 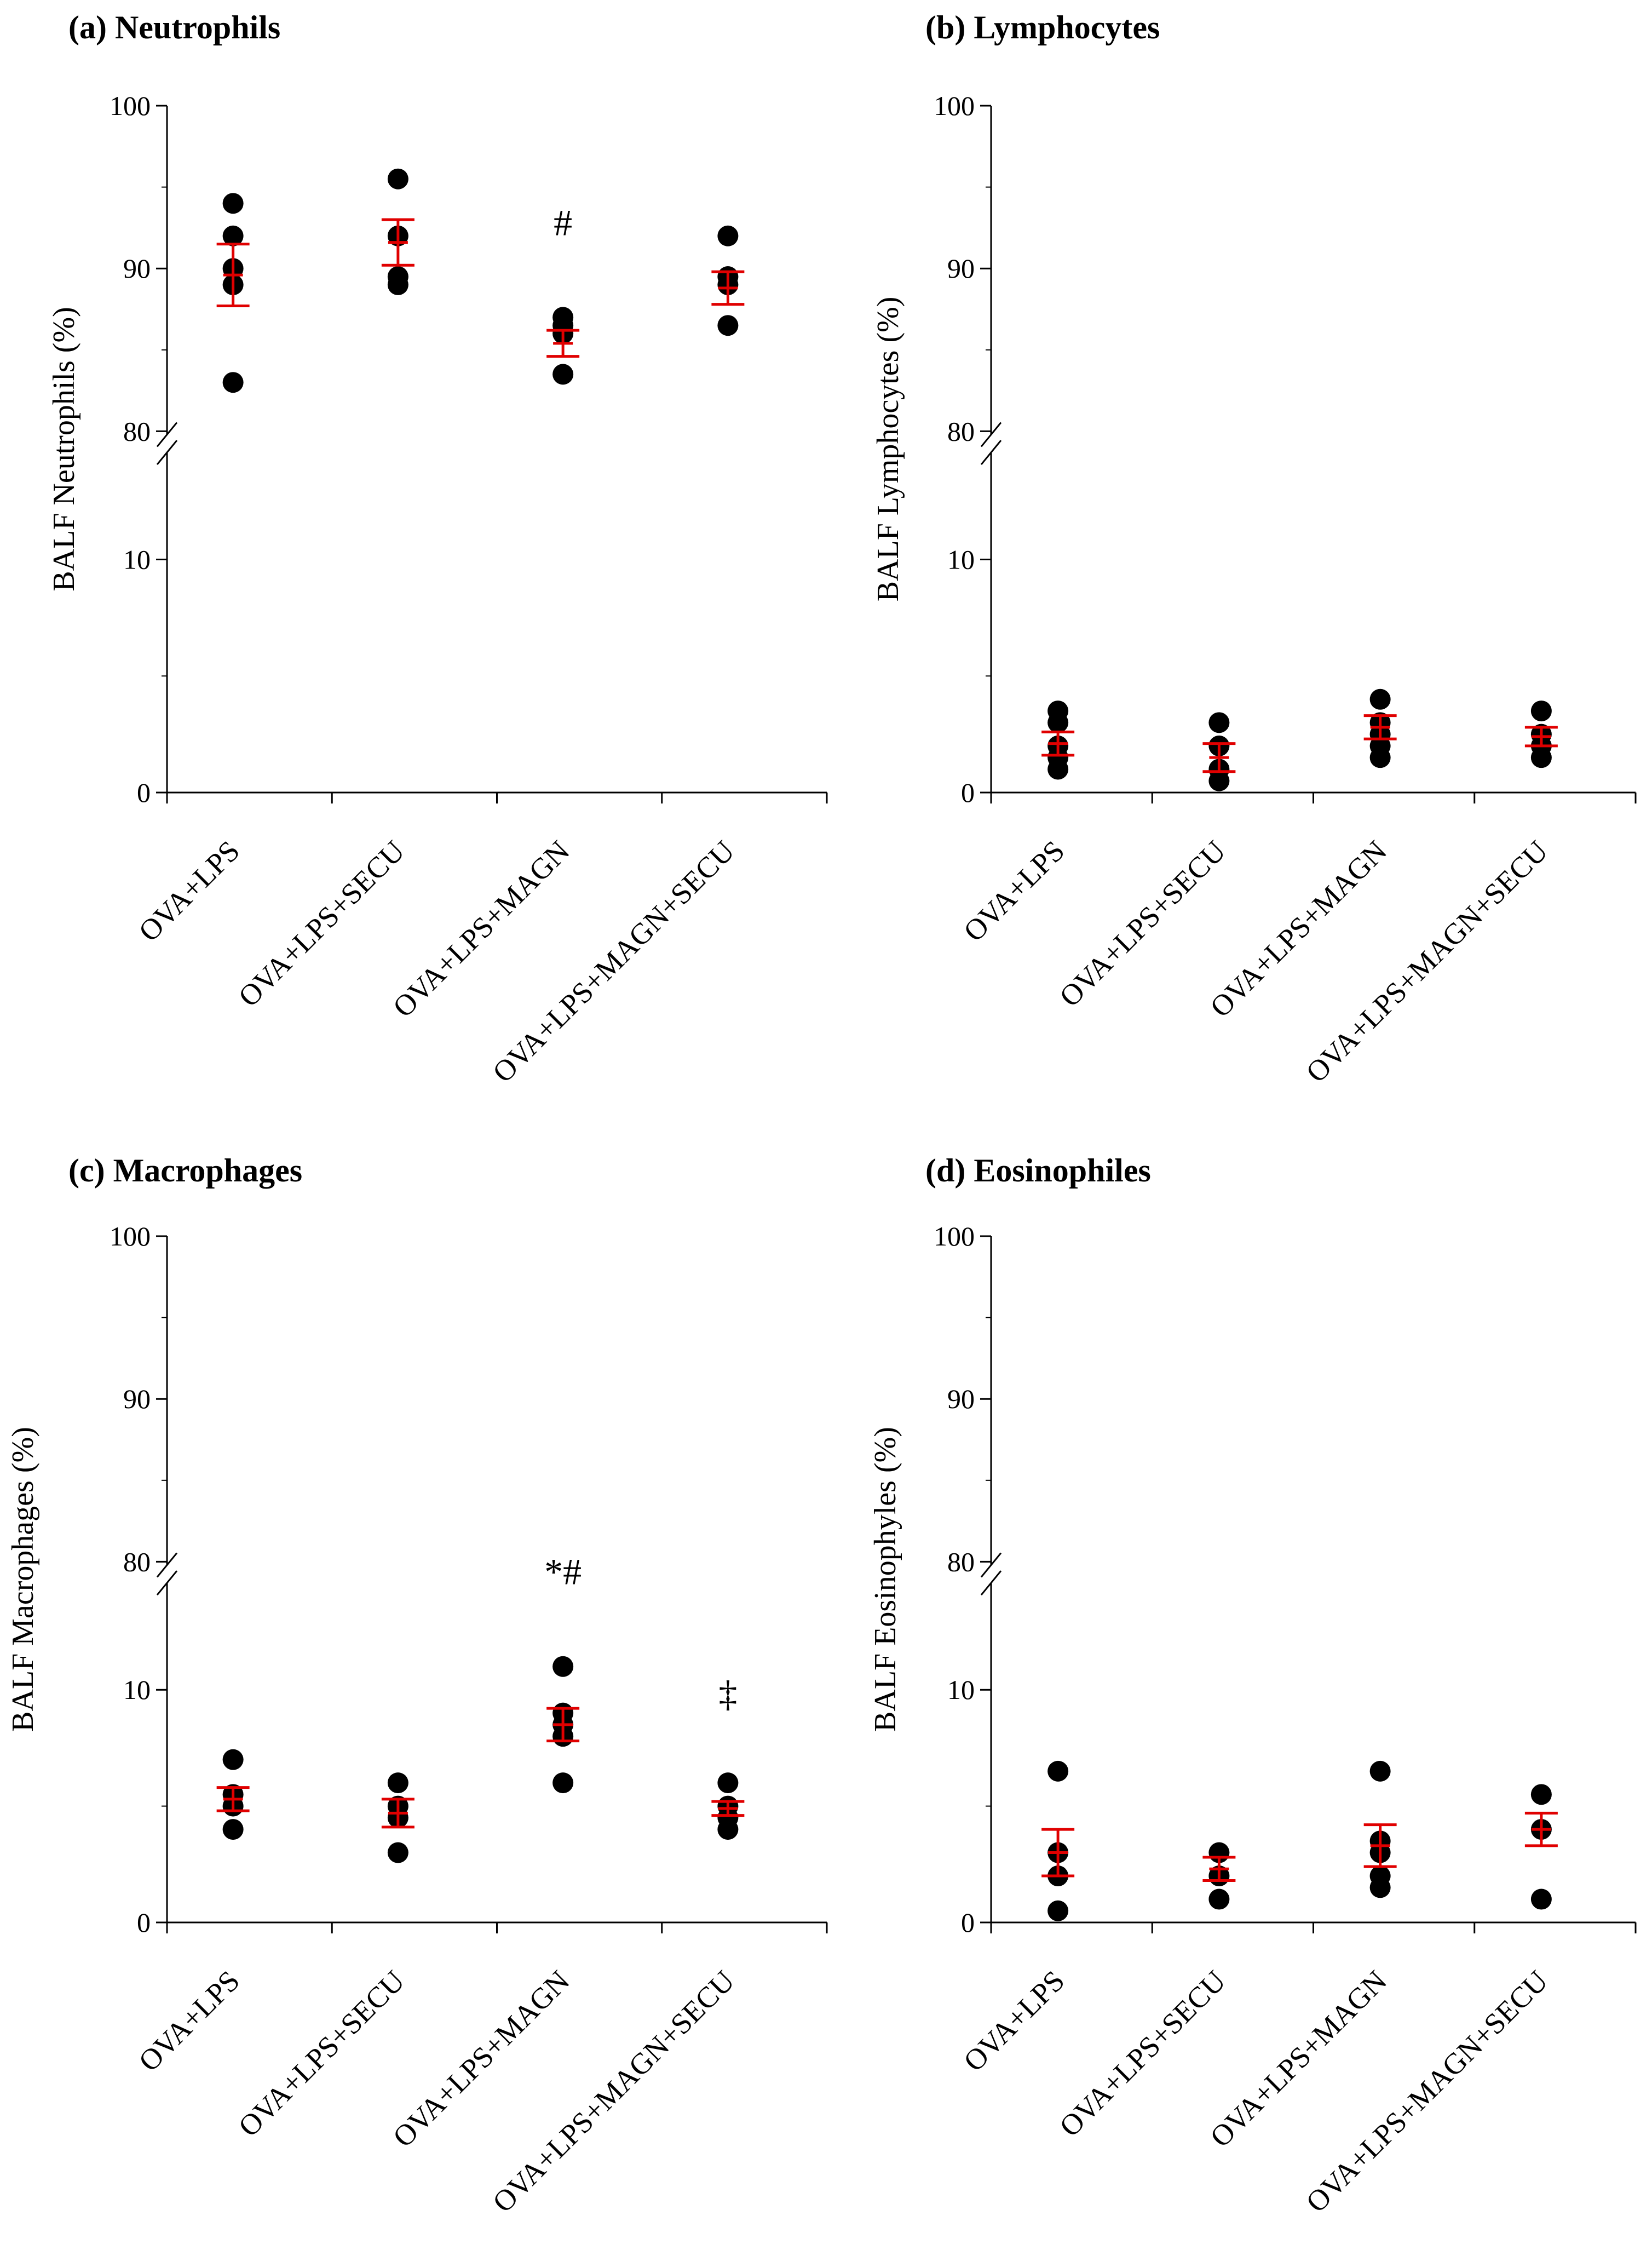 What do you see at coordinates (727, 1693) in the screenshot?
I see `significance-annotation: ‡` at bounding box center [727, 1693].